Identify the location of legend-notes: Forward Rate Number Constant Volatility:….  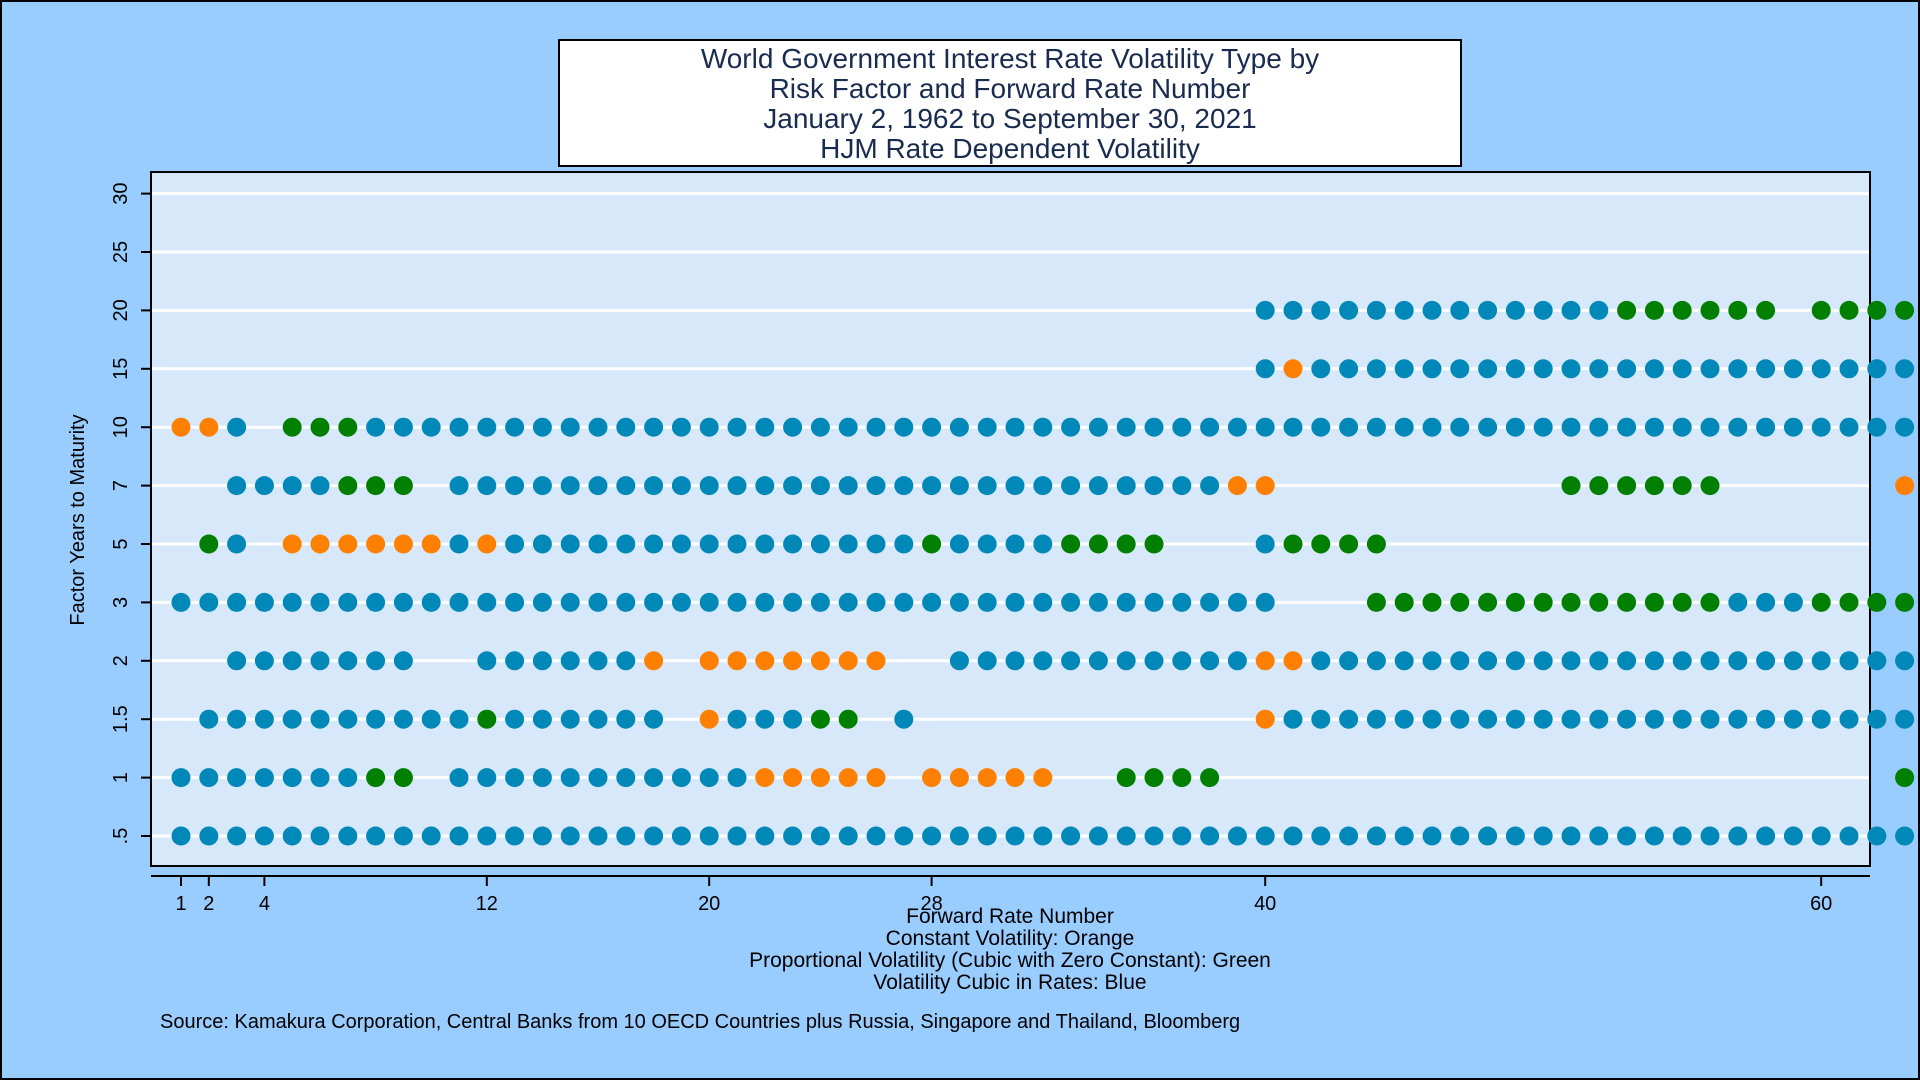
(960, 950).